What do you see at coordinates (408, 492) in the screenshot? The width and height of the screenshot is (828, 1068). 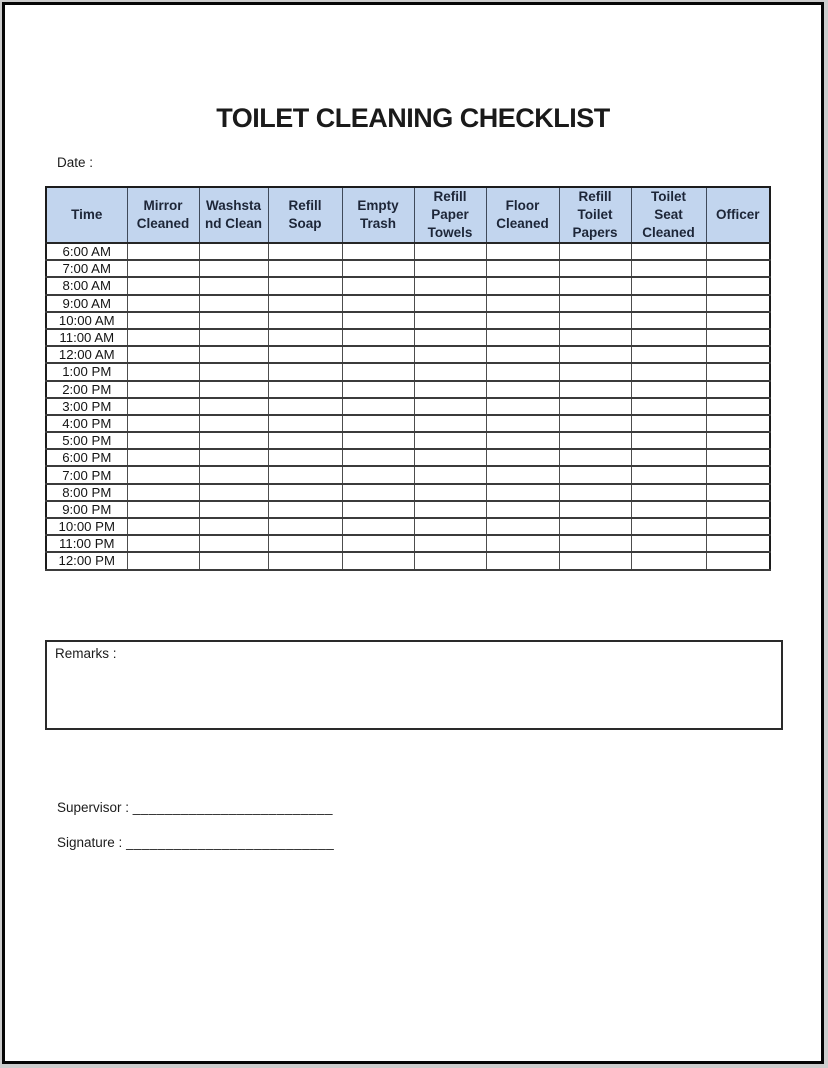 I see `table-row: 8:00 PM` at bounding box center [408, 492].